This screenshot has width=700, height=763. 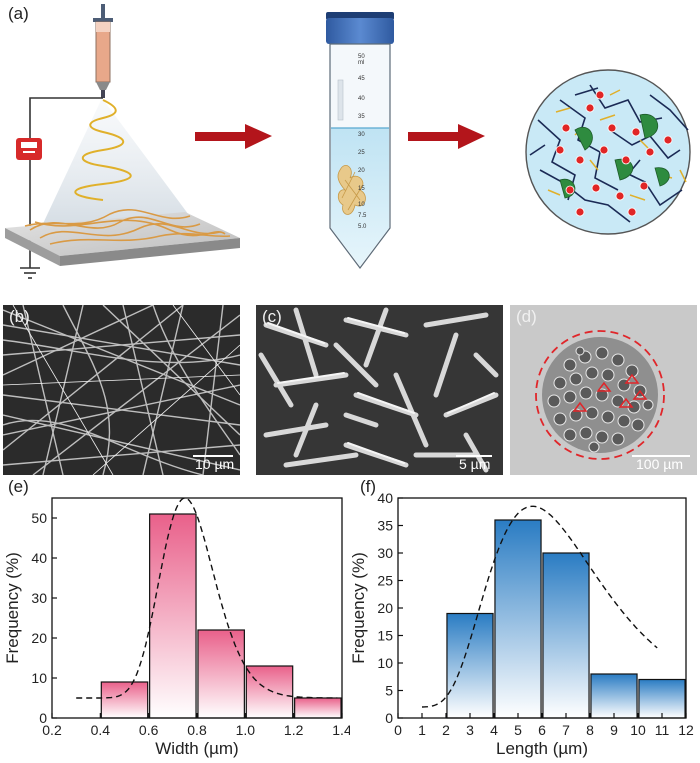 What do you see at coordinates (361, 153) in the screenshot?
I see `tube-mark: 25` at bounding box center [361, 153].